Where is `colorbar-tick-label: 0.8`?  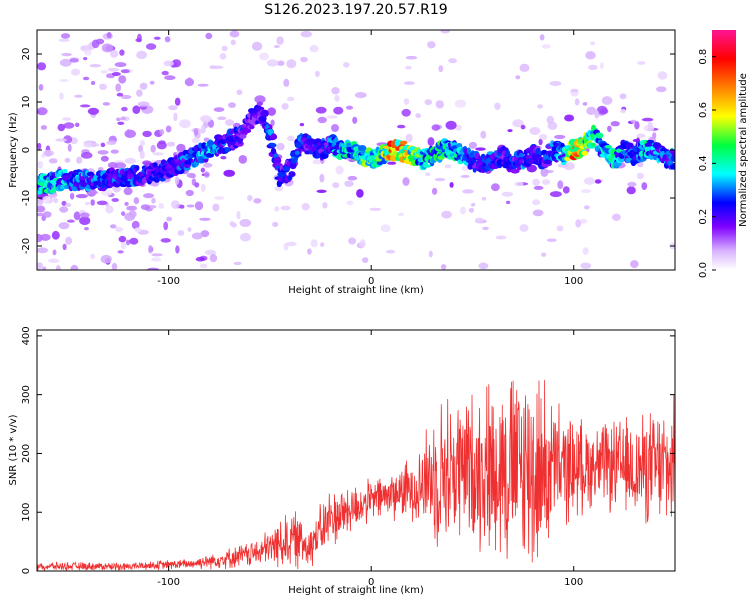 colorbar-tick-label: 0.8 is located at coordinates (703, 57).